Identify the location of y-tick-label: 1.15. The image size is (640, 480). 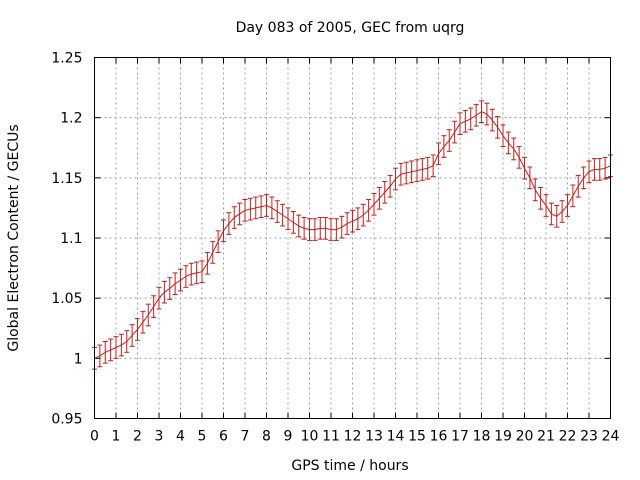
(66, 179).